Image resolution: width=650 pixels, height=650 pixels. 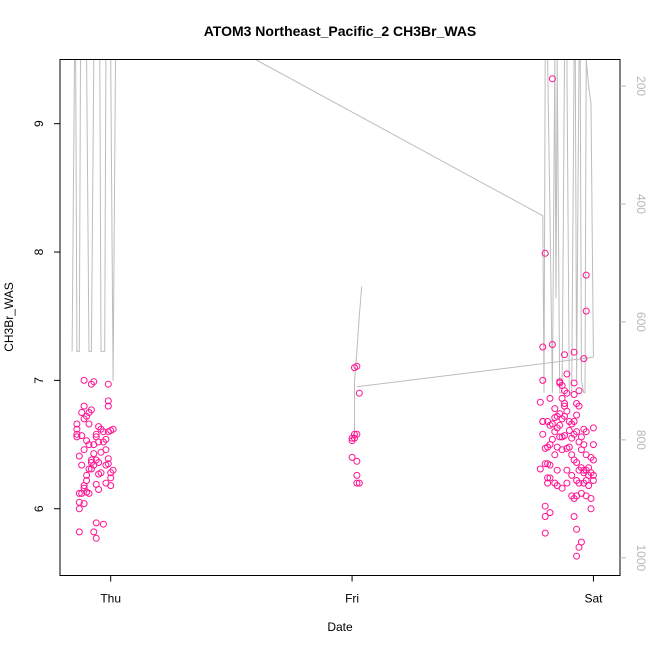 What do you see at coordinates (641, 557) in the screenshot?
I see `y2-tick-label: 1000` at bounding box center [641, 557].